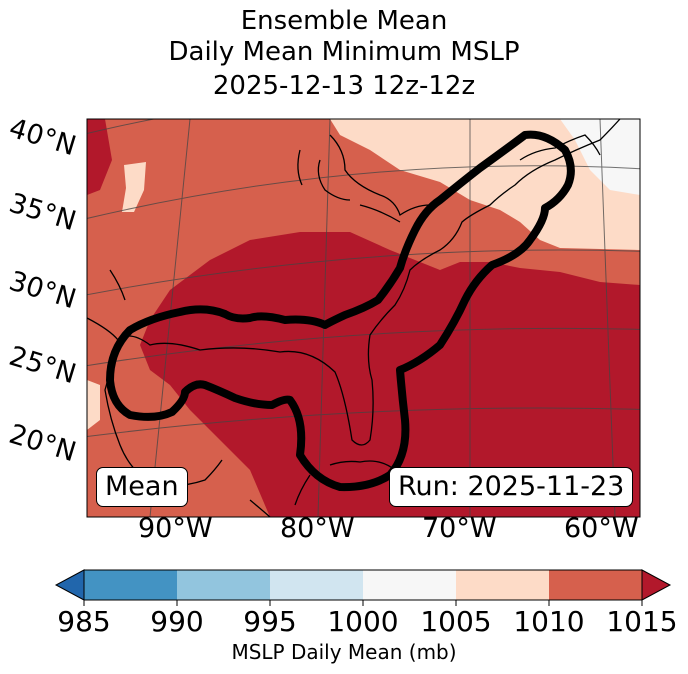  I want to click on colorbar-tick-995: 995, so click(270, 621).